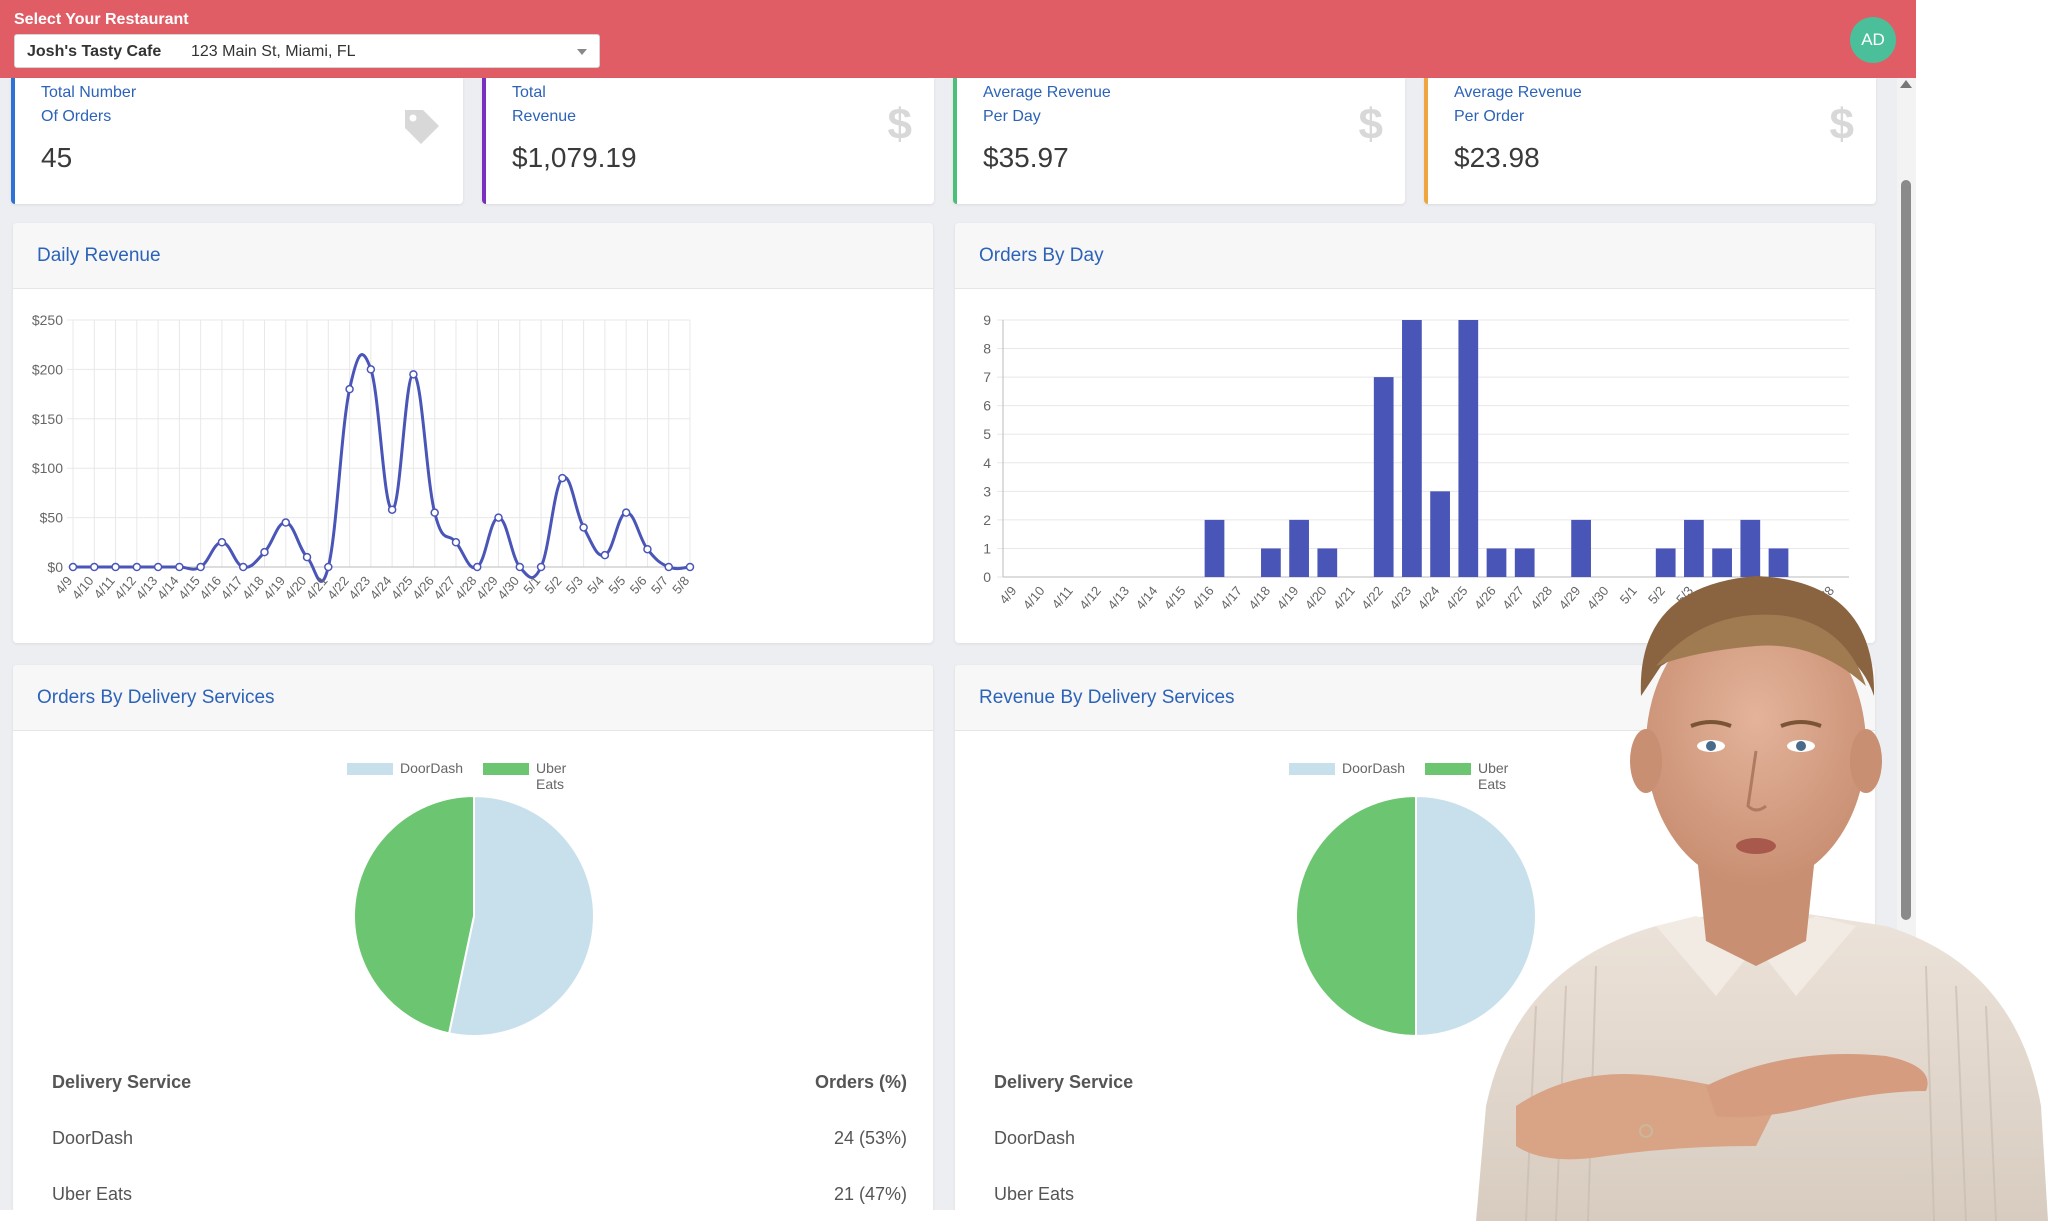 This screenshot has height=1221, width=2048. What do you see at coordinates (423, 587) in the screenshot?
I see `x-tick-label: 4/26` at bounding box center [423, 587].